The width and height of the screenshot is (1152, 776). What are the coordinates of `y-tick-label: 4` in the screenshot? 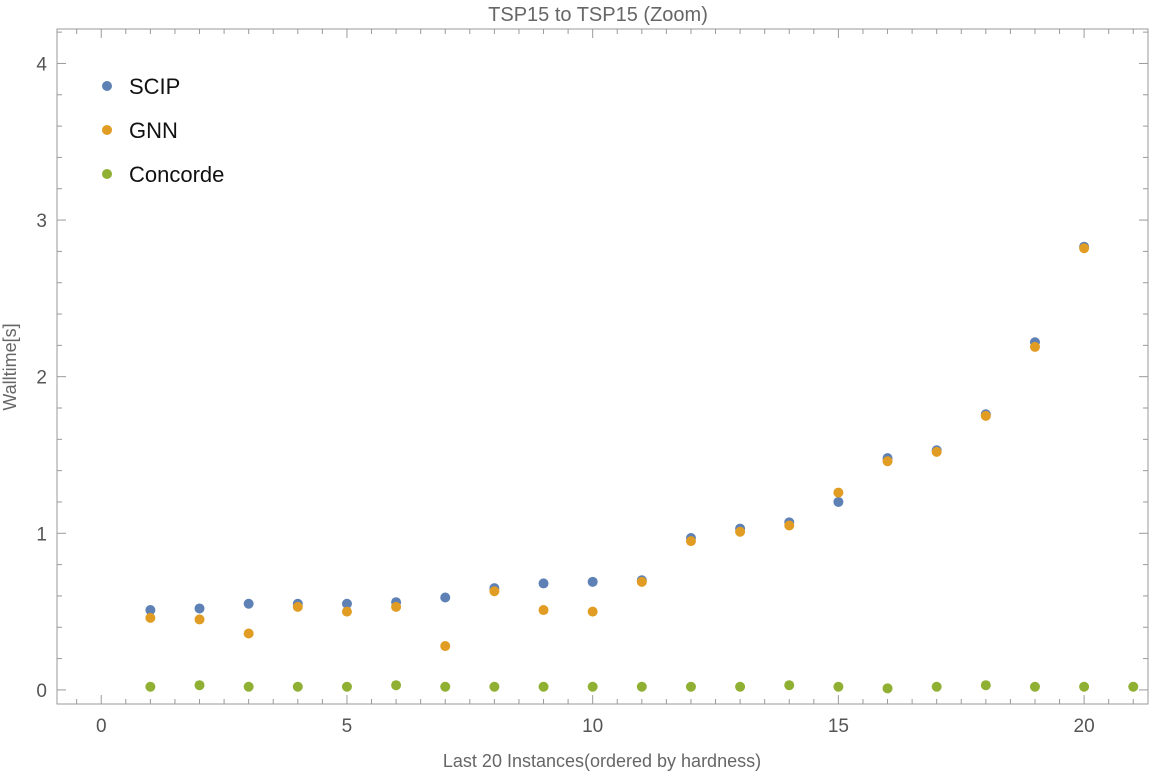 It's located at (41, 64).